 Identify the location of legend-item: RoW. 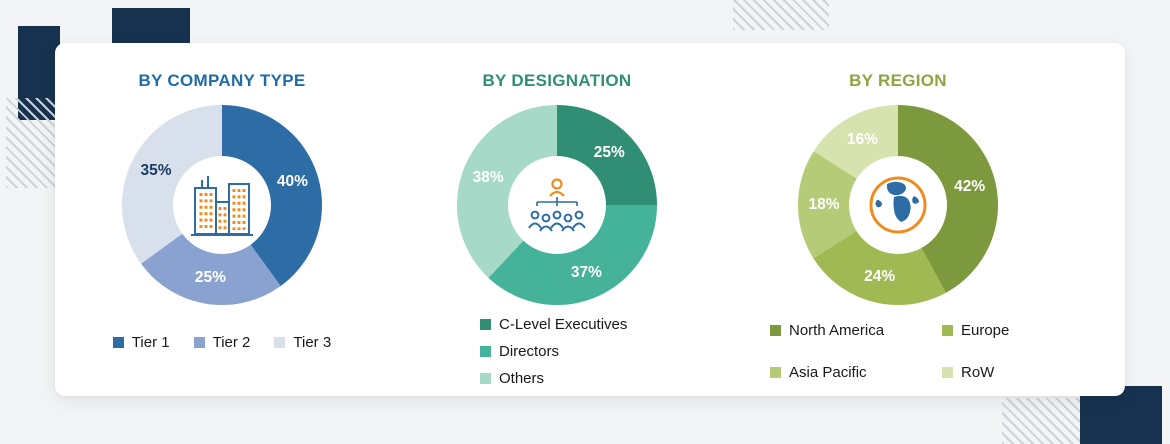
(985, 372).